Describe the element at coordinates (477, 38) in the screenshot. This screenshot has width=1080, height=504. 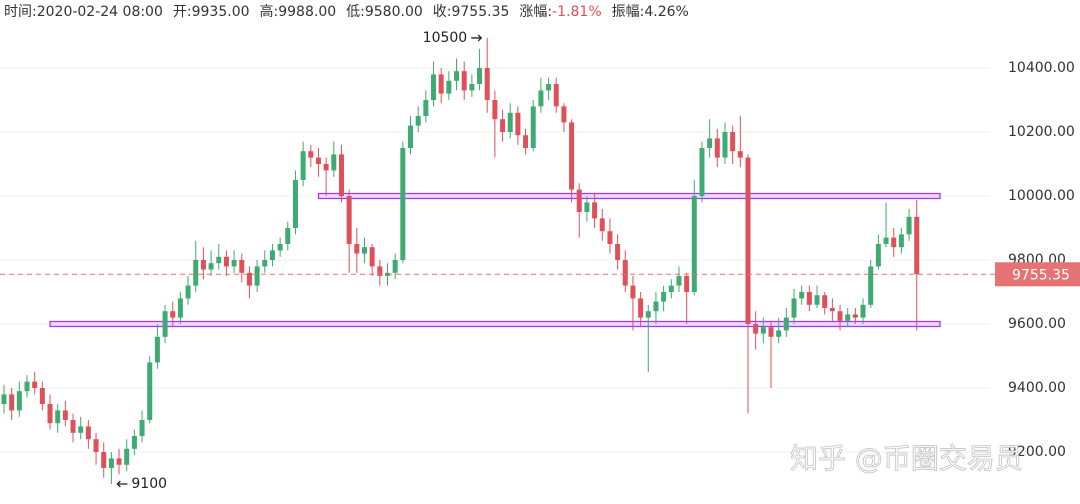
I see `annotation-arrow` at that location.